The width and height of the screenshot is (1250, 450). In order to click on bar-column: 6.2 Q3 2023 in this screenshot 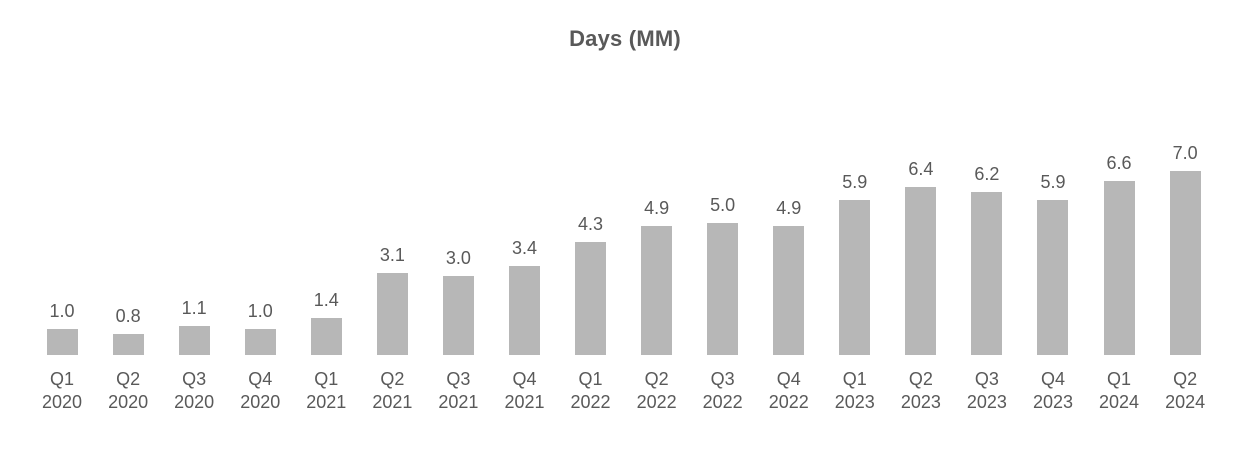, I will do `click(987, 289)`.